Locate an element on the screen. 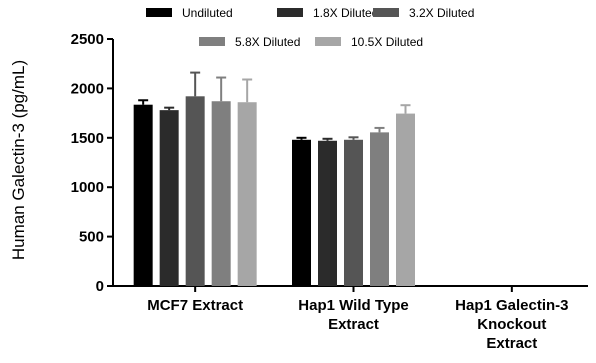 The height and width of the screenshot is (363, 596). x-tick-label: MCF7 Extract is located at coordinates (195, 305).